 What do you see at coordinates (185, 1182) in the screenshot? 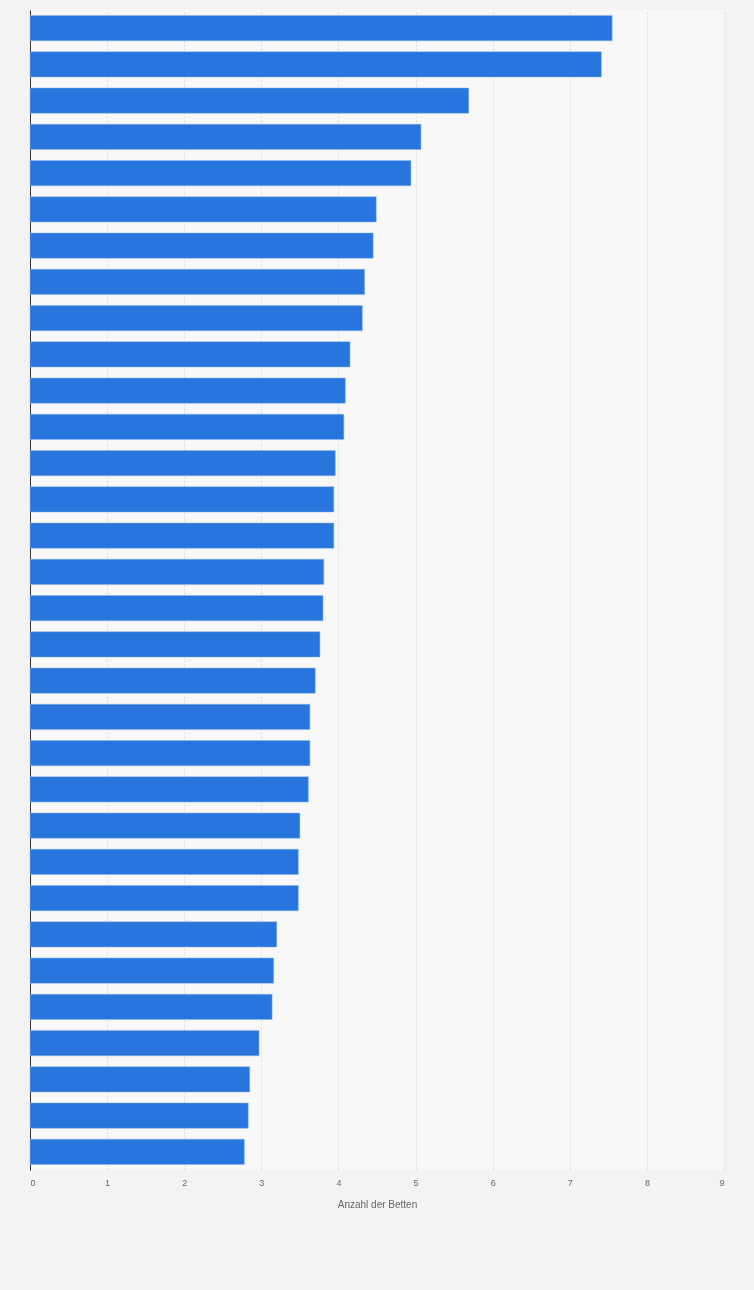
I see `x-tick-label: 2` at bounding box center [185, 1182].